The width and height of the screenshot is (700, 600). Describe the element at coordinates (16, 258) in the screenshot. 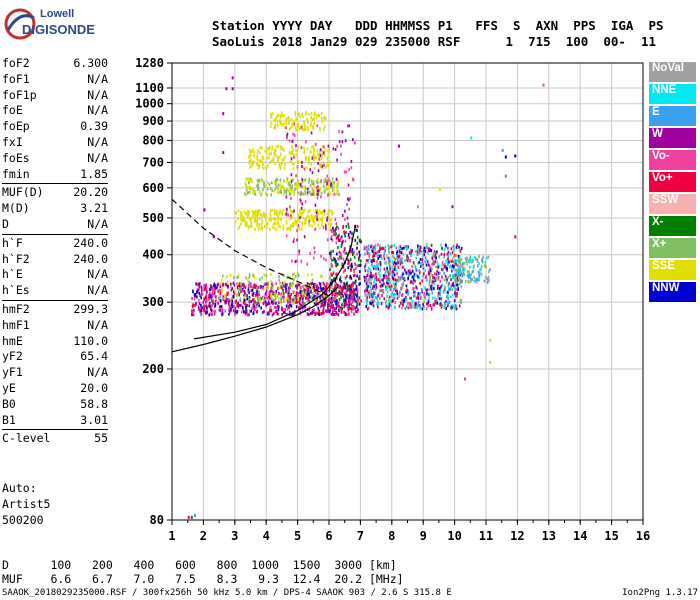

I see `param-name: h`F2` at that location.